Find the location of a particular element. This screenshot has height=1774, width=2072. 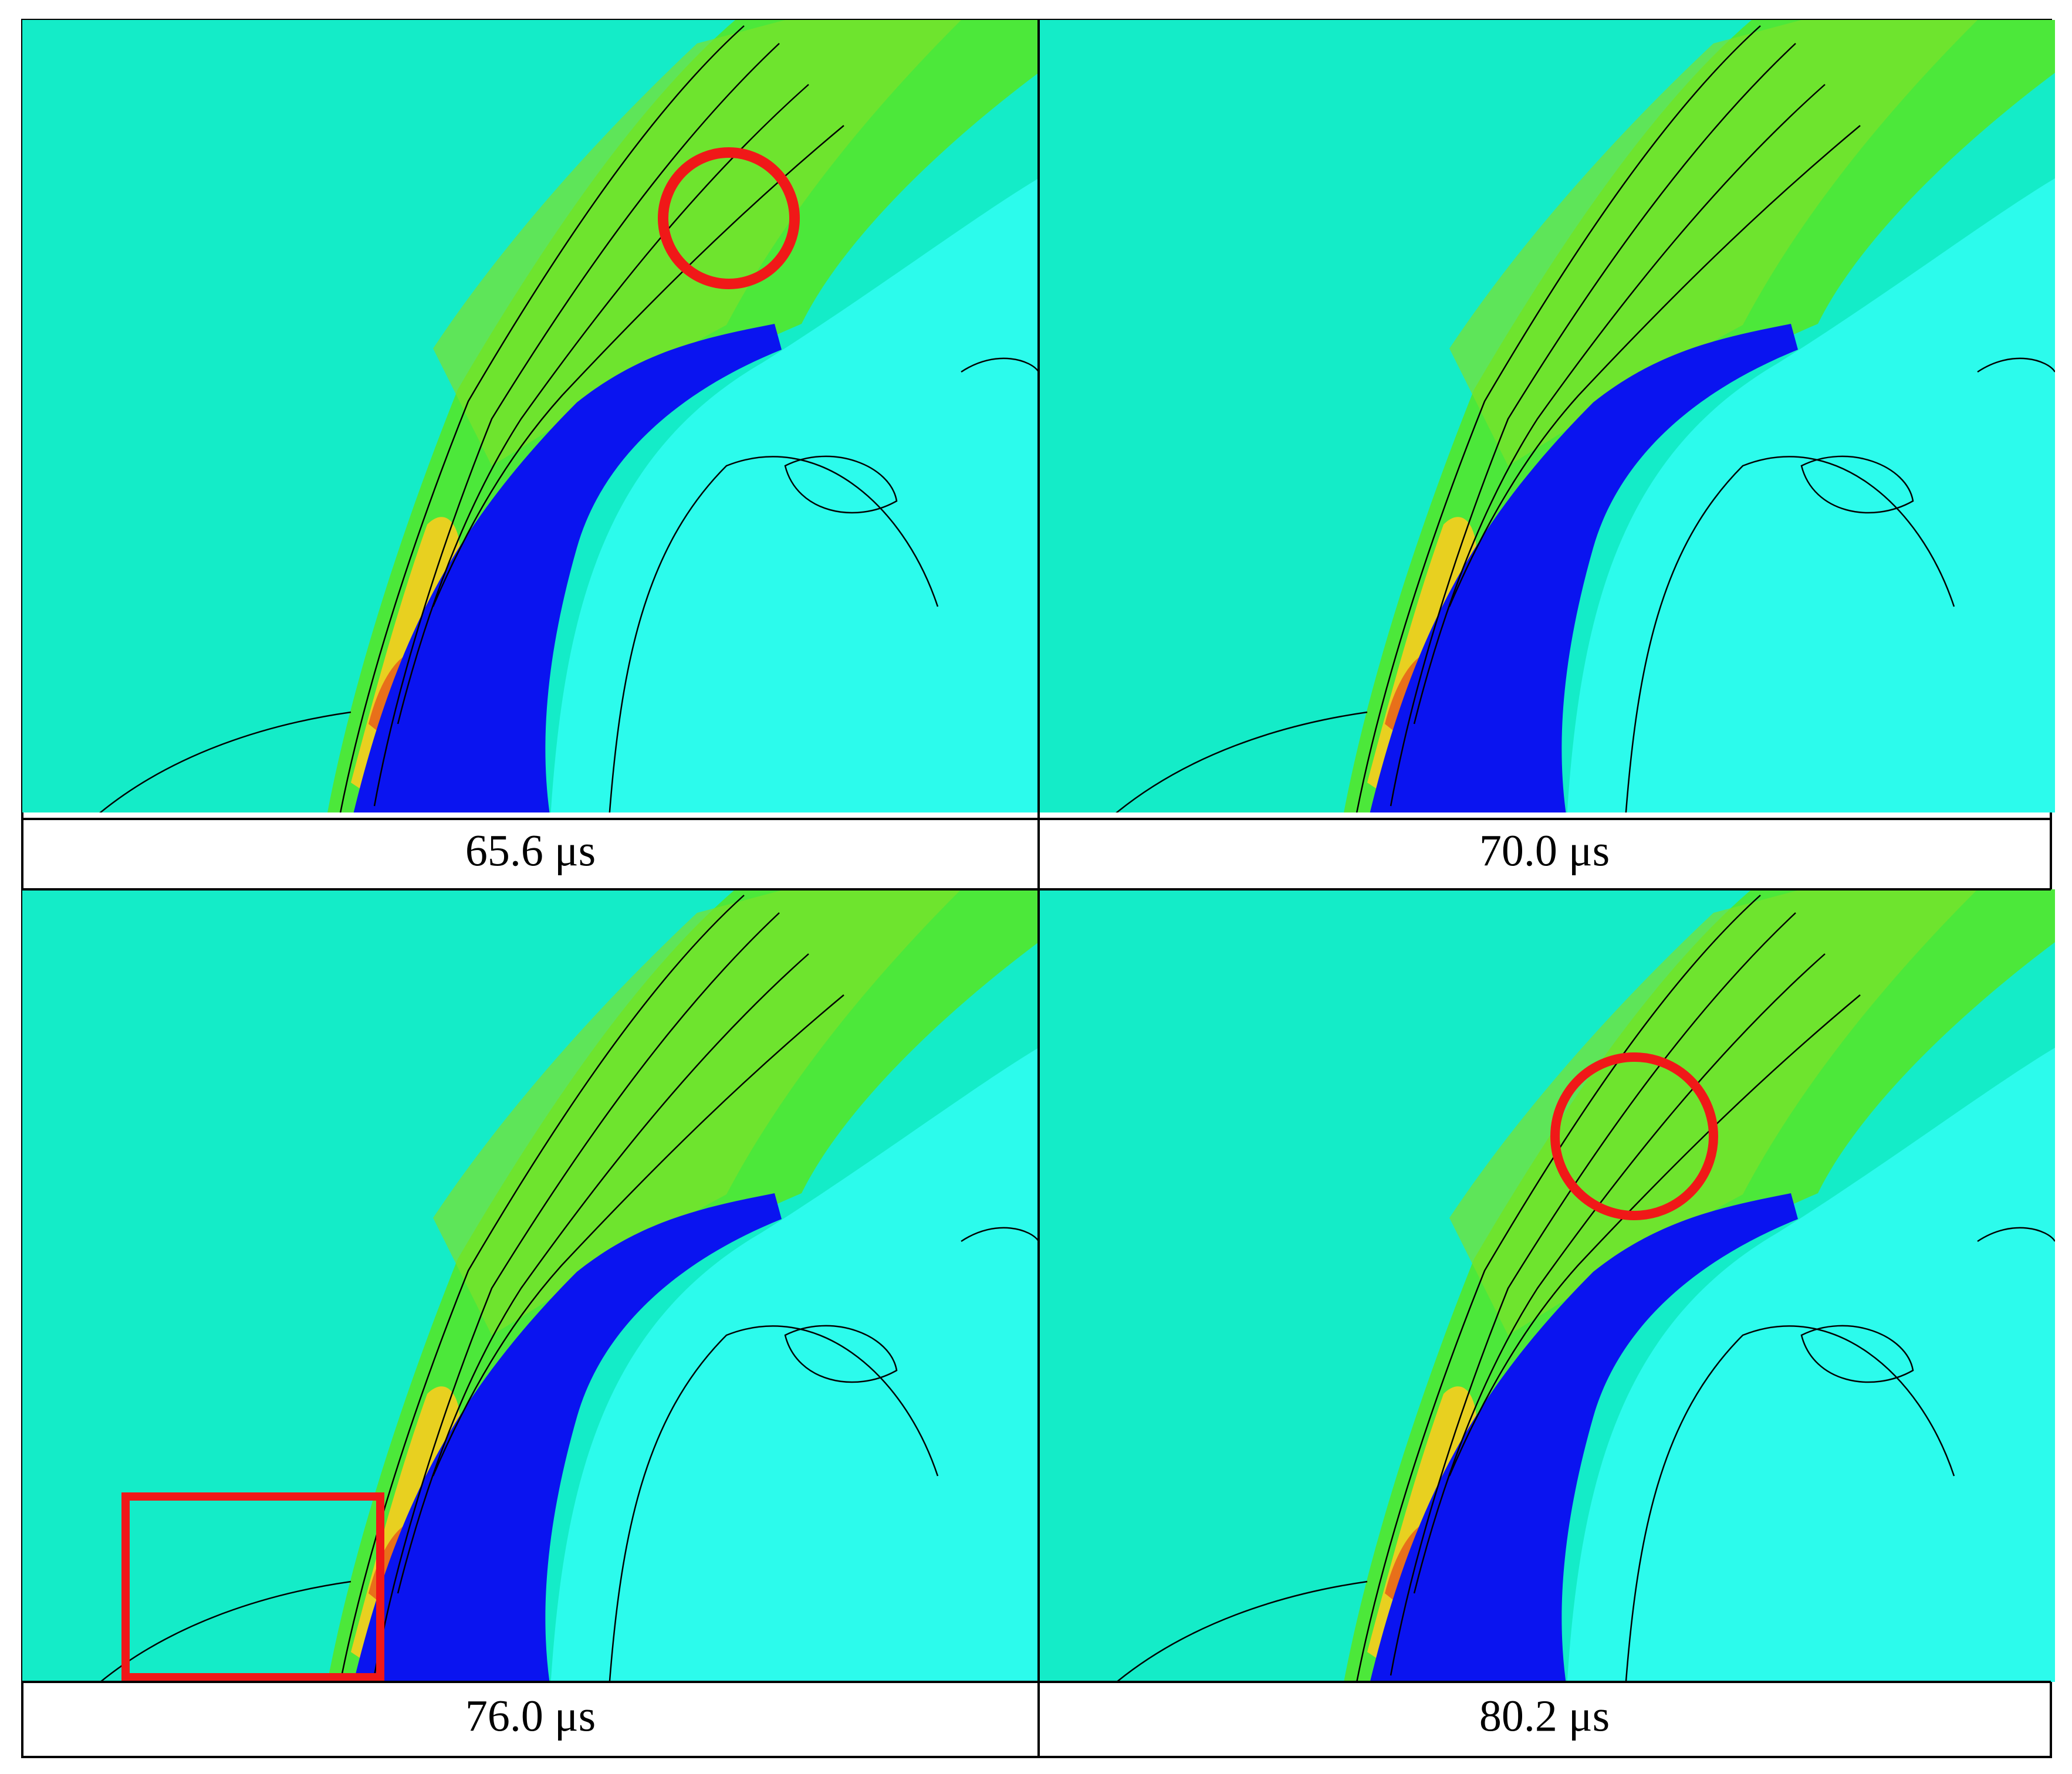

highlight-box is located at coordinates (252, 1586).